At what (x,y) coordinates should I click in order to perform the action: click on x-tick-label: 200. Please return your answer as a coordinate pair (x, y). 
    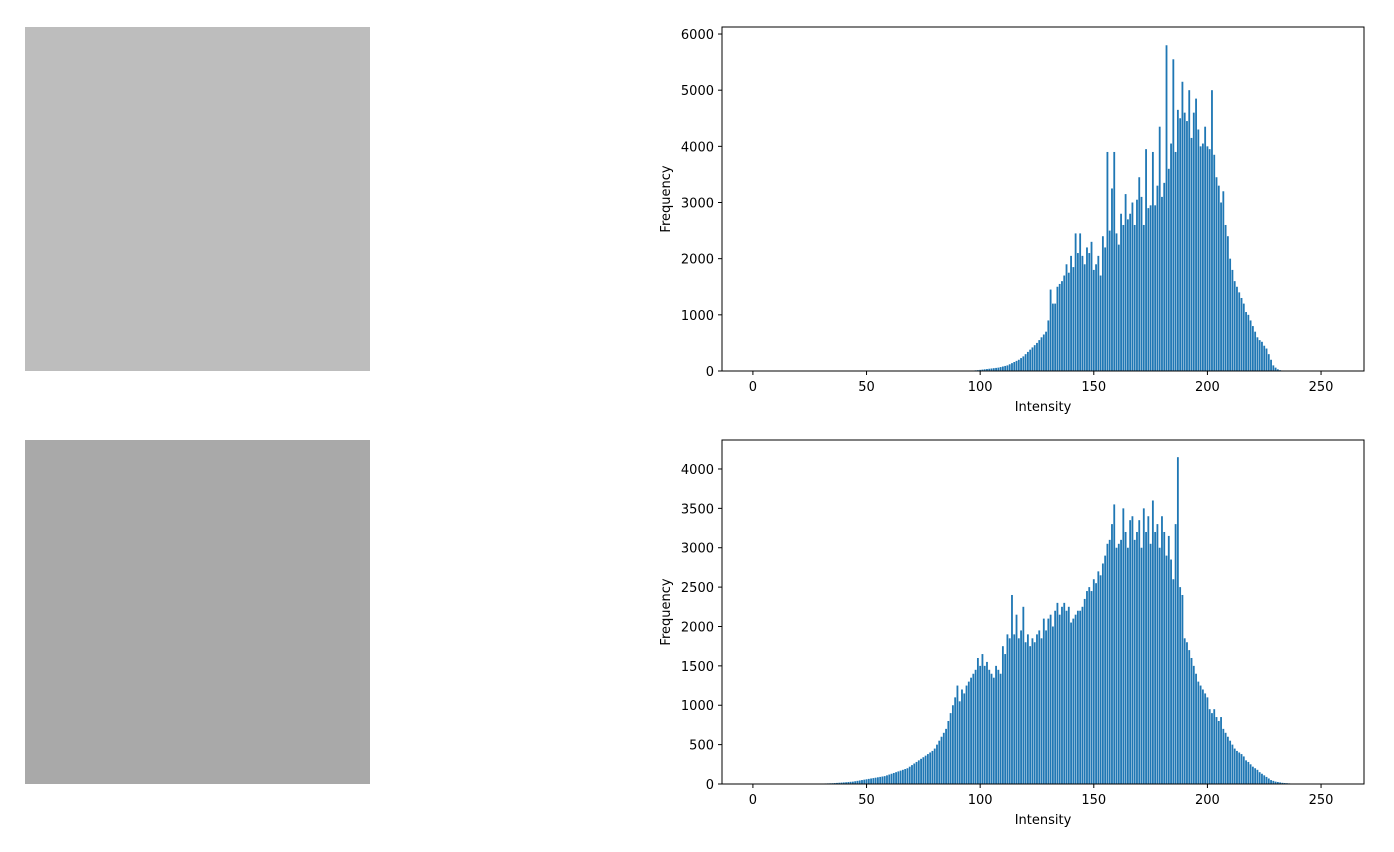
    Looking at the image, I should click on (1207, 387).